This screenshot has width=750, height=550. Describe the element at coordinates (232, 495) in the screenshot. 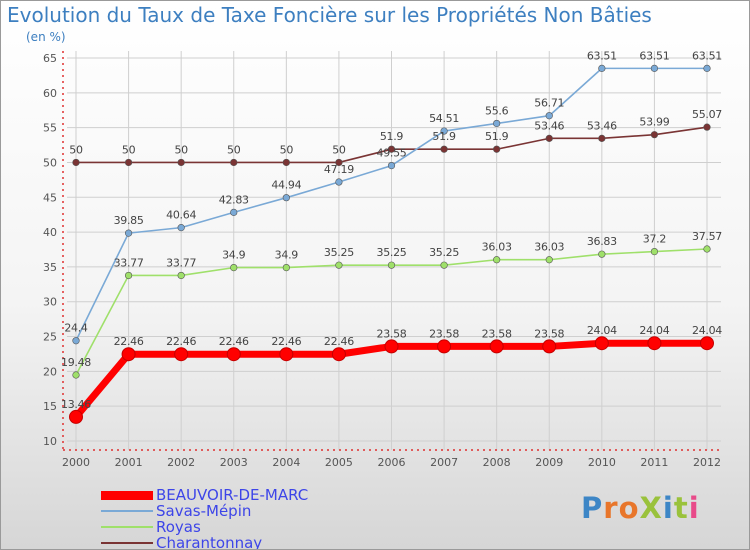

I see `legend-label: BEAUVOIR-DE-MARC` at that location.